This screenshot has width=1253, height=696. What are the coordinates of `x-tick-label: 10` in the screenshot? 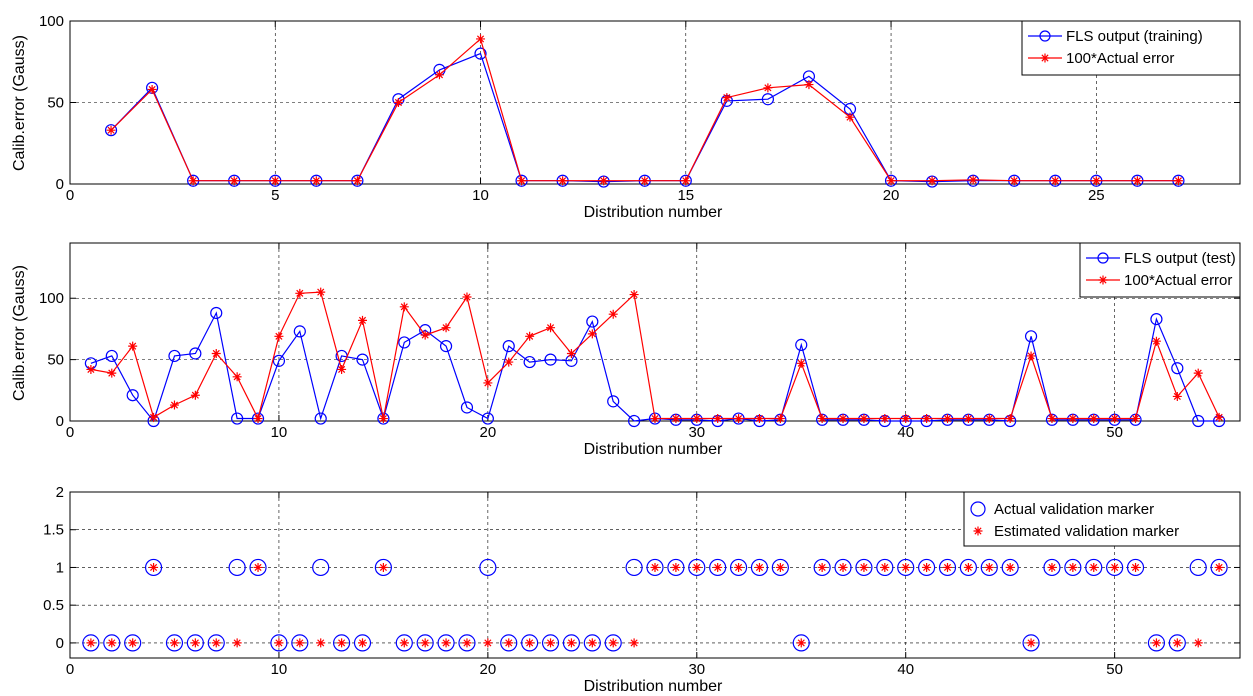 It's located at (279, 669).